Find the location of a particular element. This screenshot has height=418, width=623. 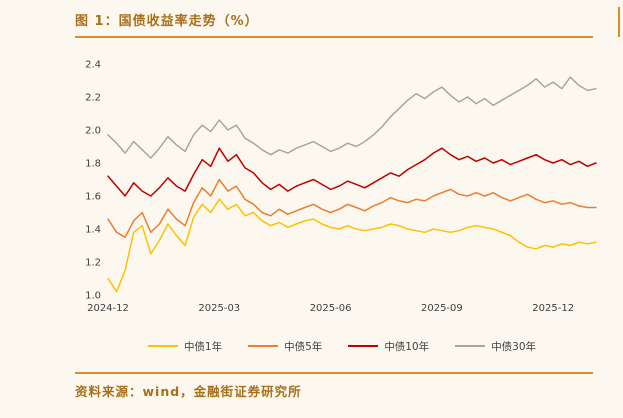

legend-label: 中债5年 is located at coordinates (303, 346).